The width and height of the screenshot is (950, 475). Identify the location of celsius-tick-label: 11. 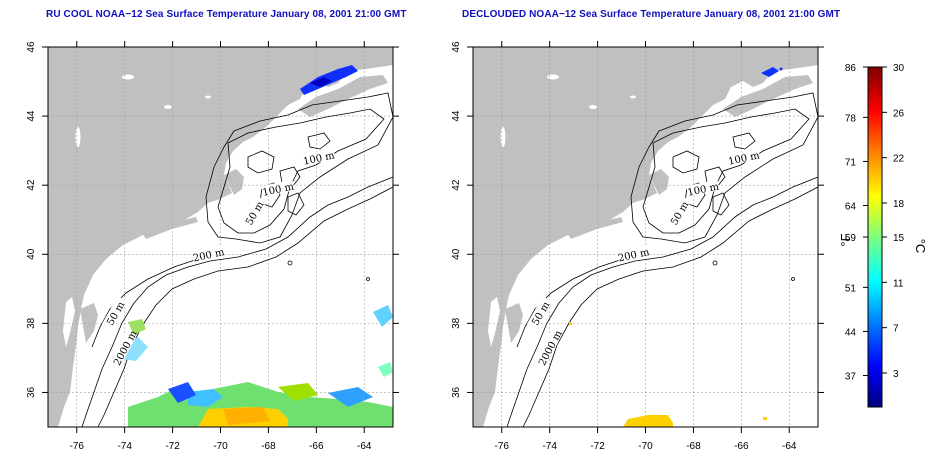
(898, 283).